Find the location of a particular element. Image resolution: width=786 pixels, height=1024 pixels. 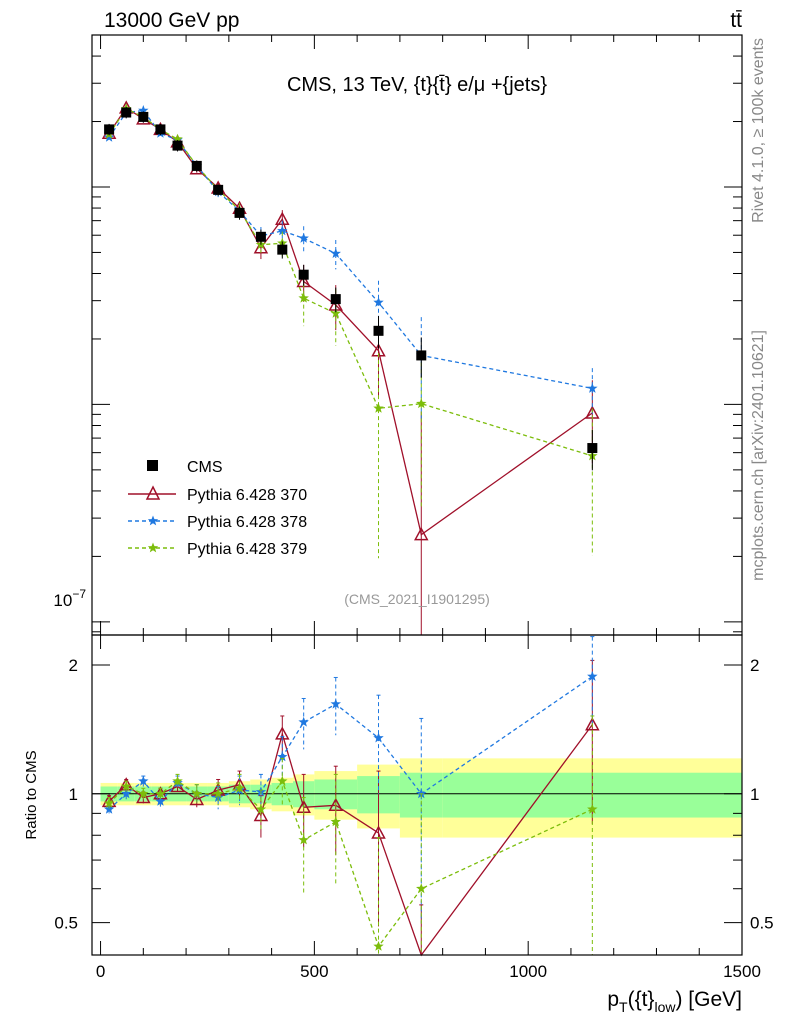

ratio-tick-label-right: 1 is located at coordinates (754, 794).